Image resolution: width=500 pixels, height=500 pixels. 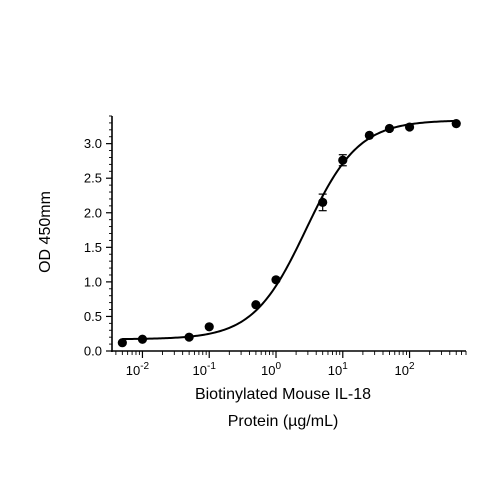 What do you see at coordinates (278, 366) in the screenshot?
I see `x-tick-label-exponent: 0` at bounding box center [278, 366].